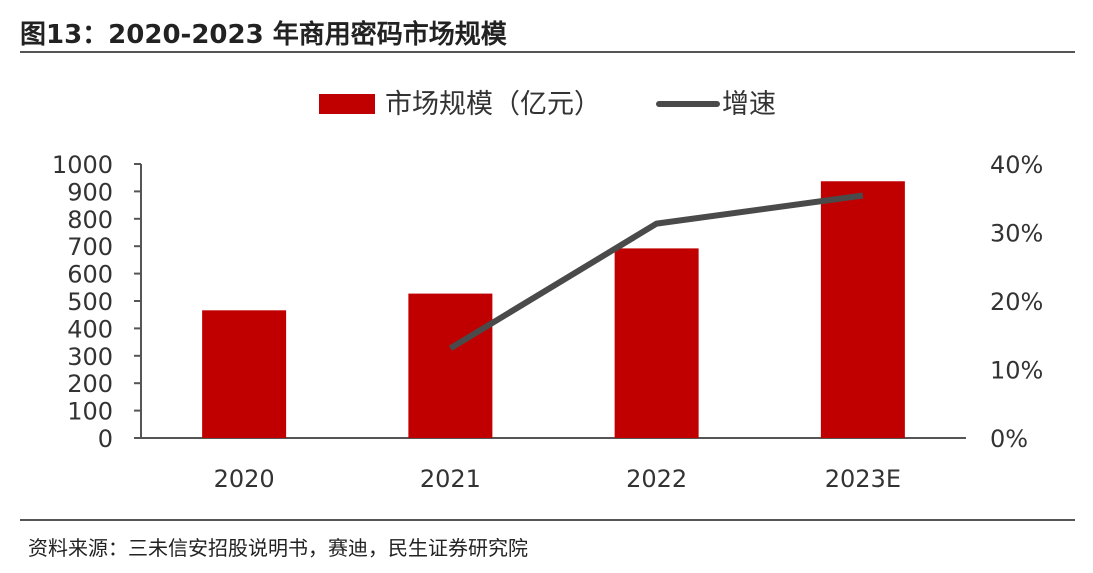 The width and height of the screenshot is (1093, 573). I want to click on right-tick-label: 20%, so click(1016, 302).